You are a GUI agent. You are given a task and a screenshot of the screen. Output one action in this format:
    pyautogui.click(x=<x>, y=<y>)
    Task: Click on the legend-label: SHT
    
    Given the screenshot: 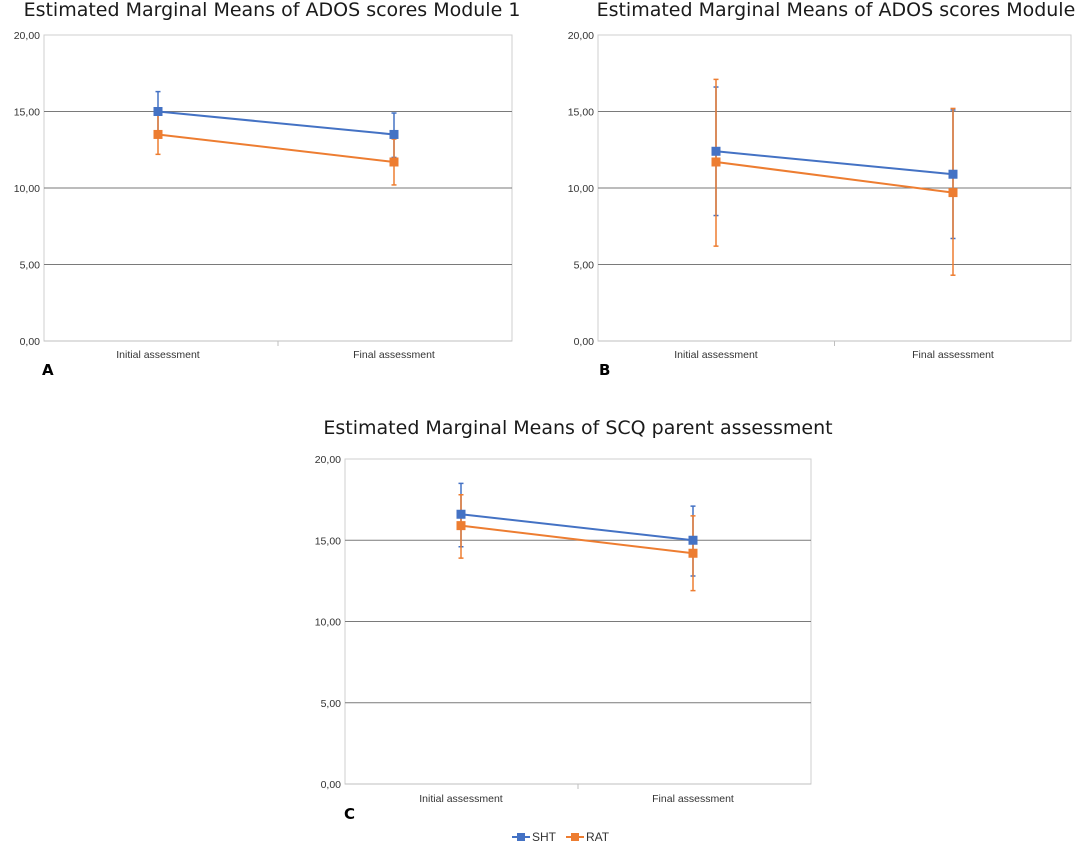 What is the action you would take?
    pyautogui.click(x=544, y=837)
    